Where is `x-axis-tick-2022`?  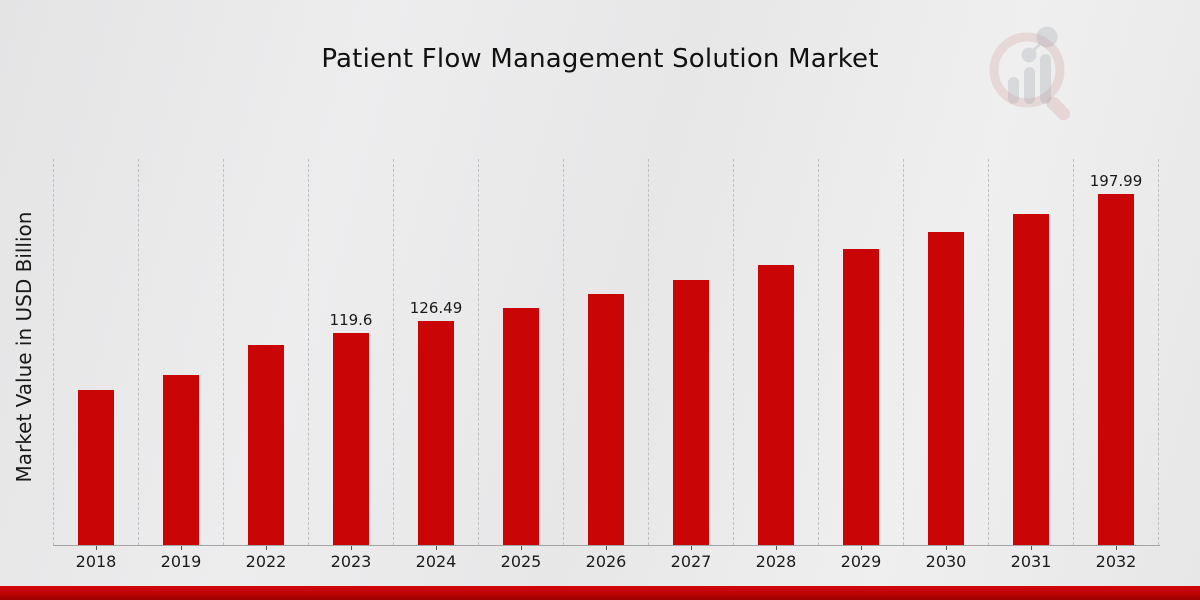 x-axis-tick-2022 is located at coordinates (266, 547).